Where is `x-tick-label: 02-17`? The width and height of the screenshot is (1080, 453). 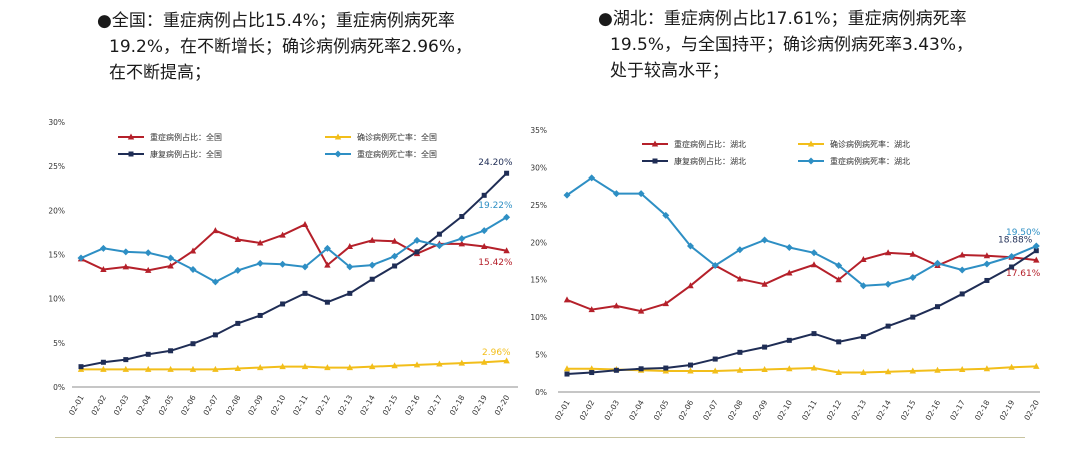
x-tick-label: 02-17 is located at coordinates (434, 405).